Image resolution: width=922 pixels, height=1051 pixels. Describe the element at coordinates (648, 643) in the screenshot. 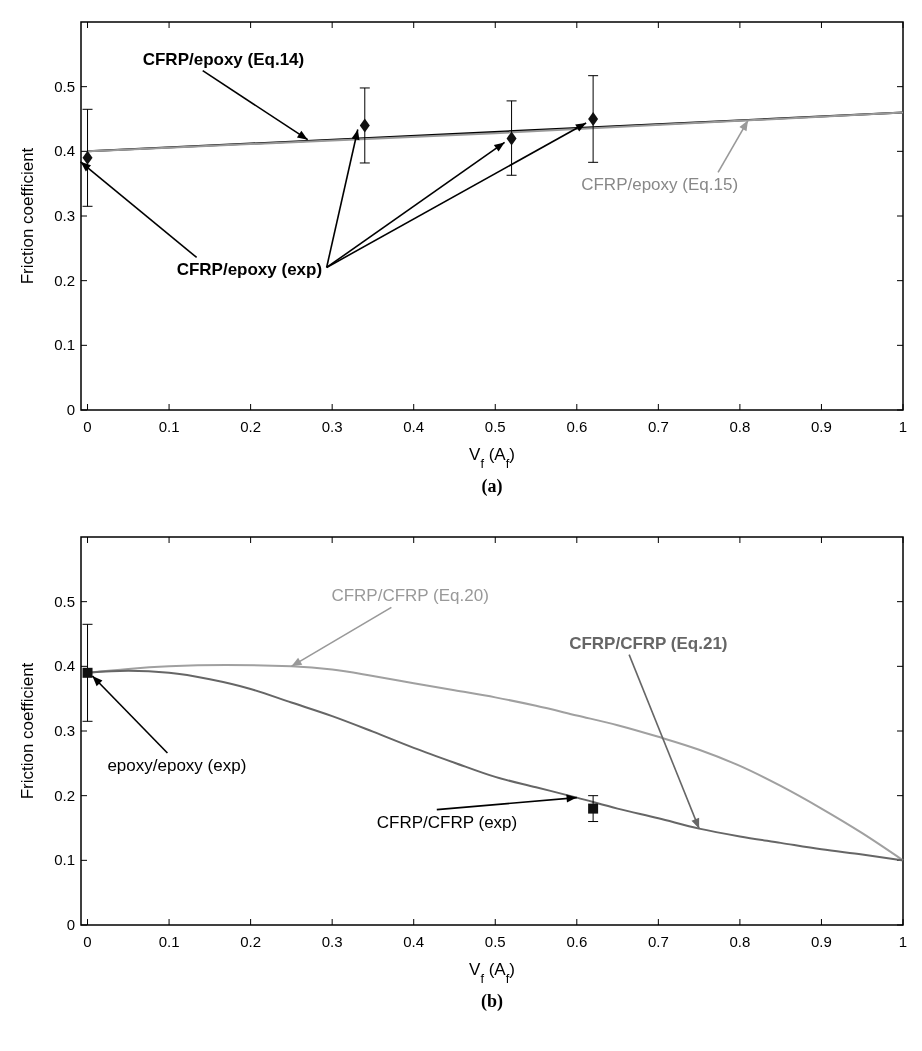

I see `annotation: CFRP/CFRP (Eq.21)` at that location.